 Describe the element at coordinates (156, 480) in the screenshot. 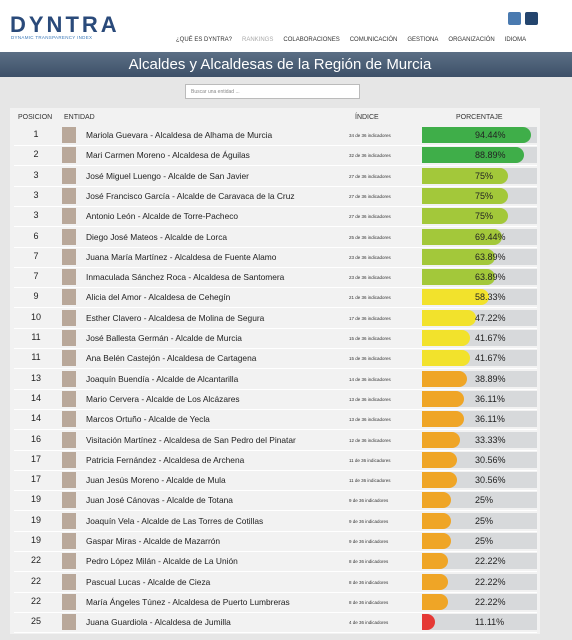

I see `entity-name: Juan Jesús Moreno - Alcalde de Mula` at that location.